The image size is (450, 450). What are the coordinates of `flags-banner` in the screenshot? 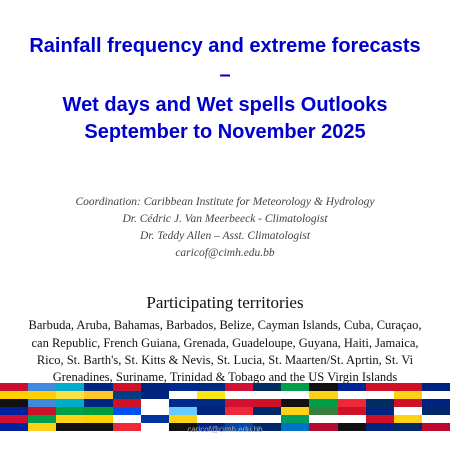 It's located at (225, 408).